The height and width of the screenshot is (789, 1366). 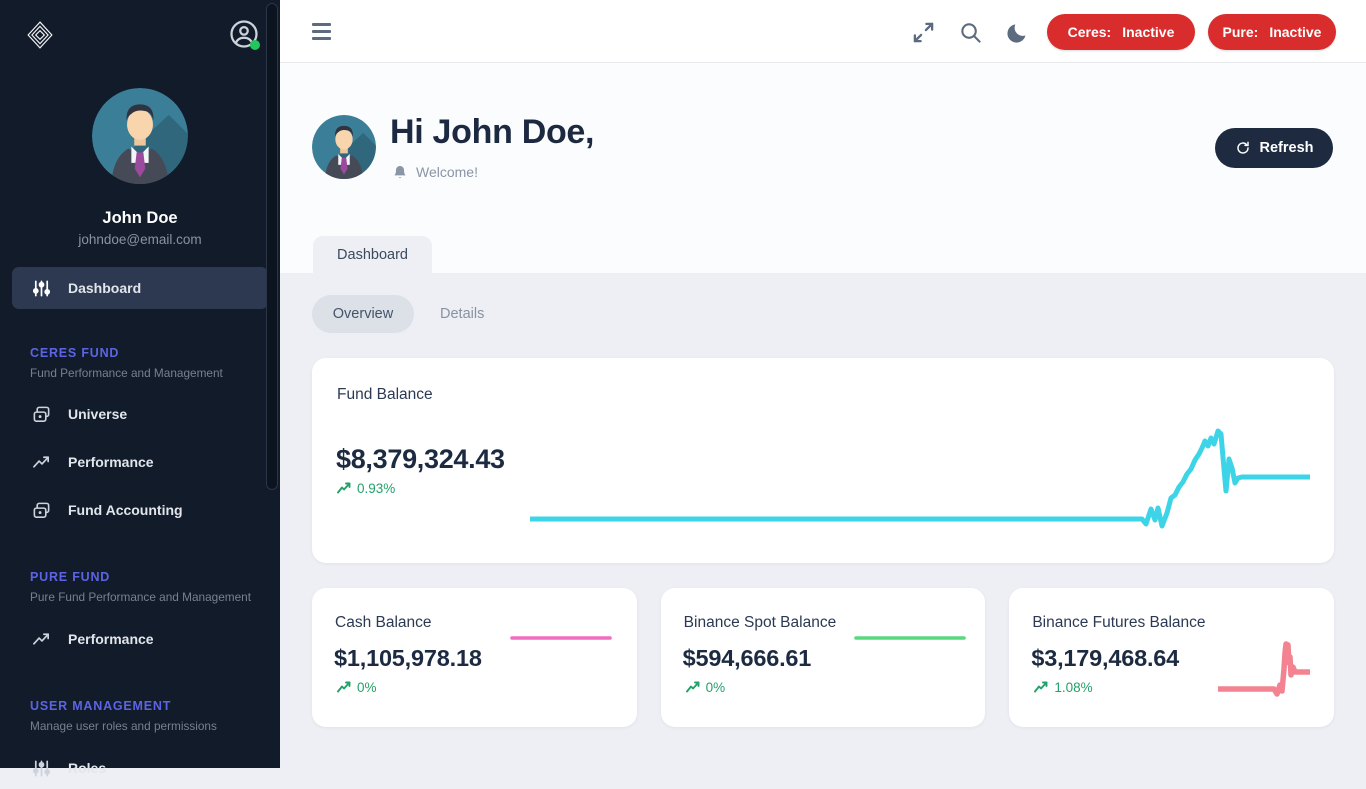 What do you see at coordinates (140, 218) in the screenshot?
I see `user-name: John Doe` at bounding box center [140, 218].